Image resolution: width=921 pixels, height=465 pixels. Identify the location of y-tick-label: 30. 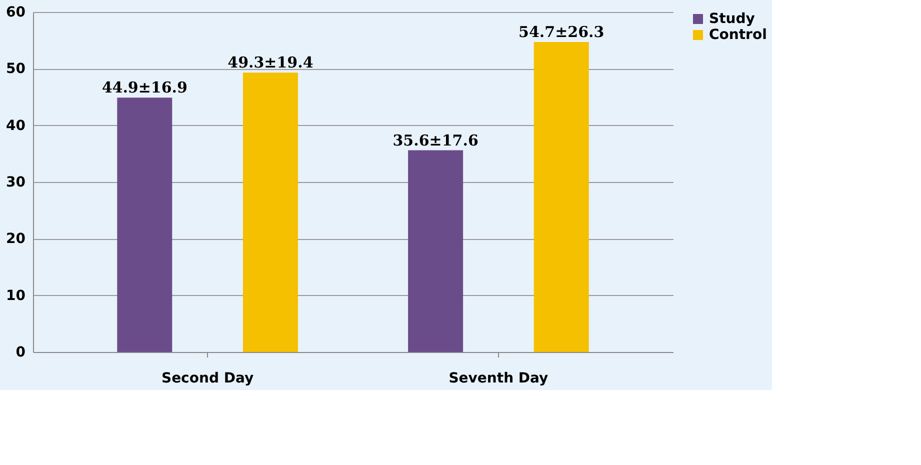
(16, 182).